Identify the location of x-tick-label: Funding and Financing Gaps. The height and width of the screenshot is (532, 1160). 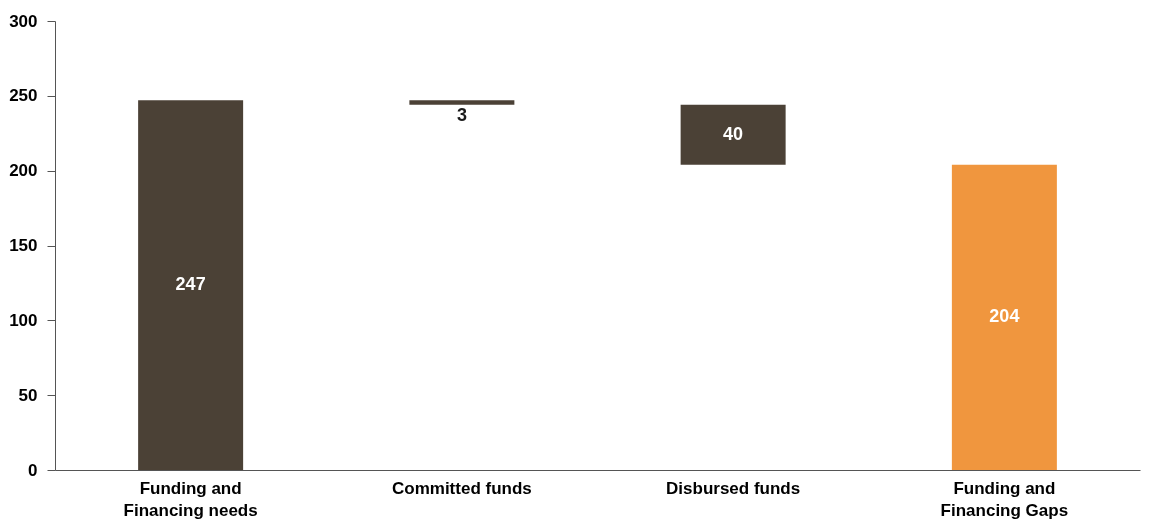
(1004, 499).